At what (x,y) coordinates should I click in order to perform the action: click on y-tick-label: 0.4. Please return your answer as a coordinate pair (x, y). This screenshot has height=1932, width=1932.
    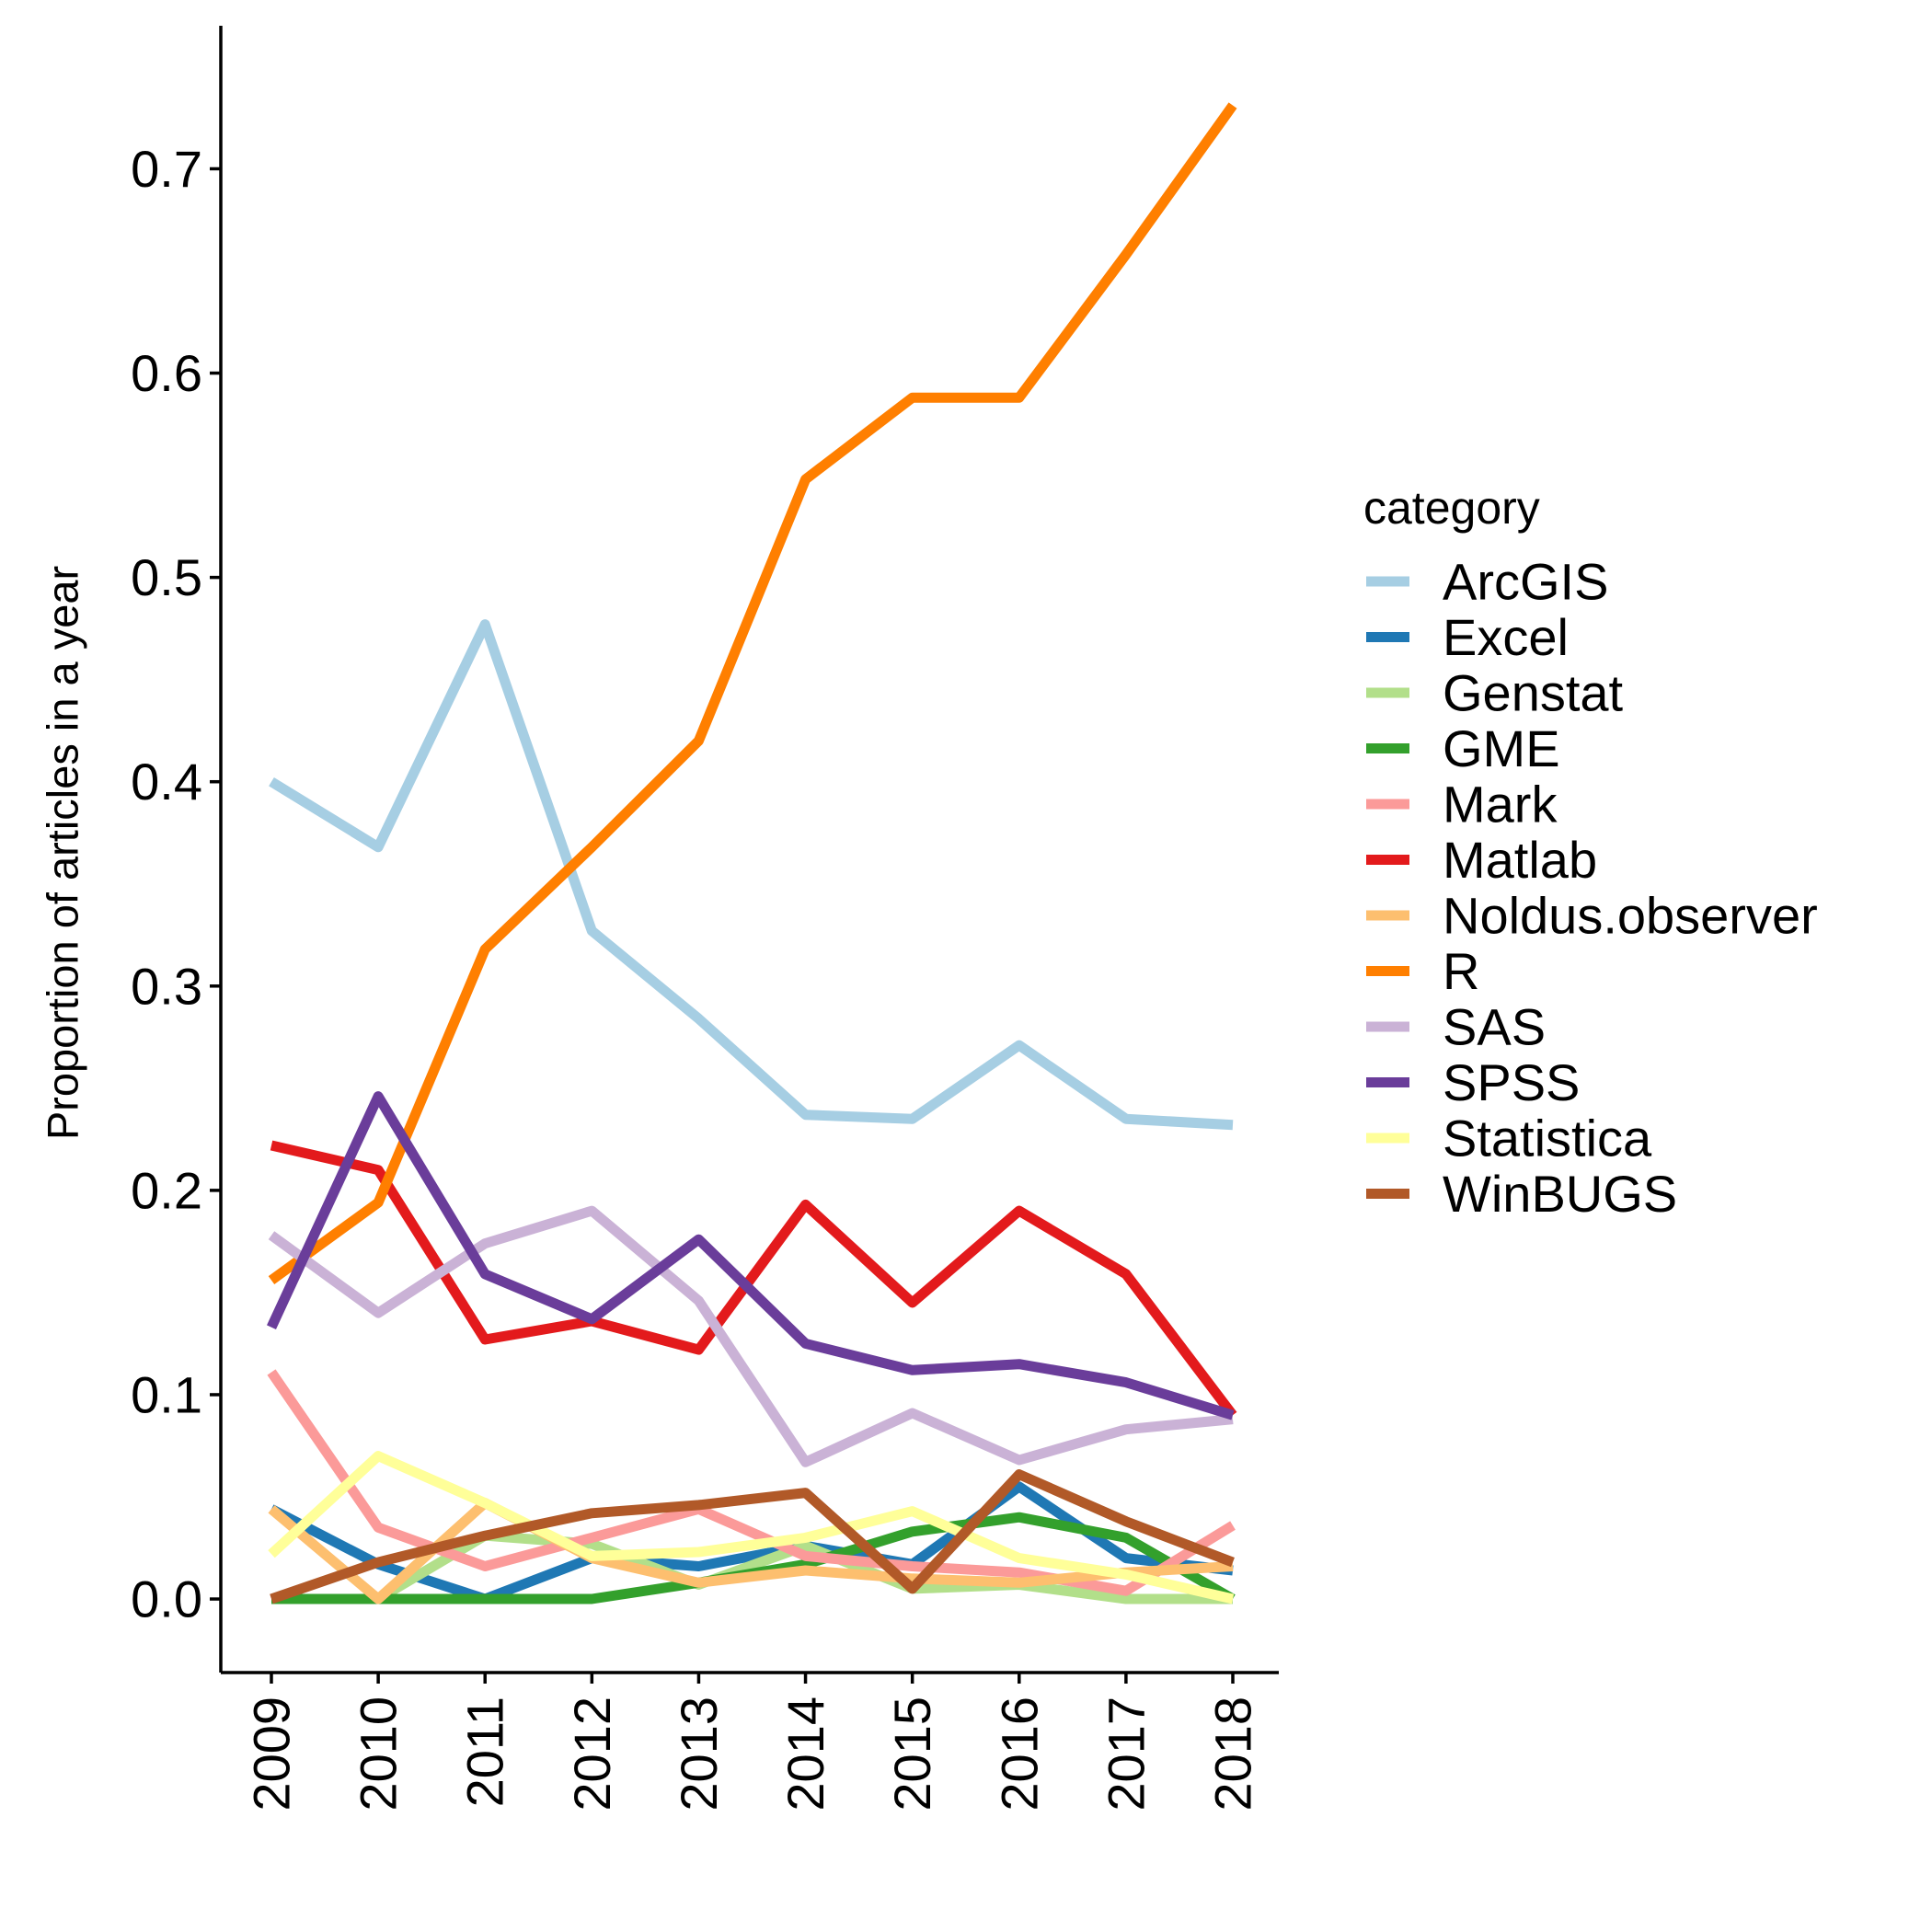
    Looking at the image, I should click on (166, 782).